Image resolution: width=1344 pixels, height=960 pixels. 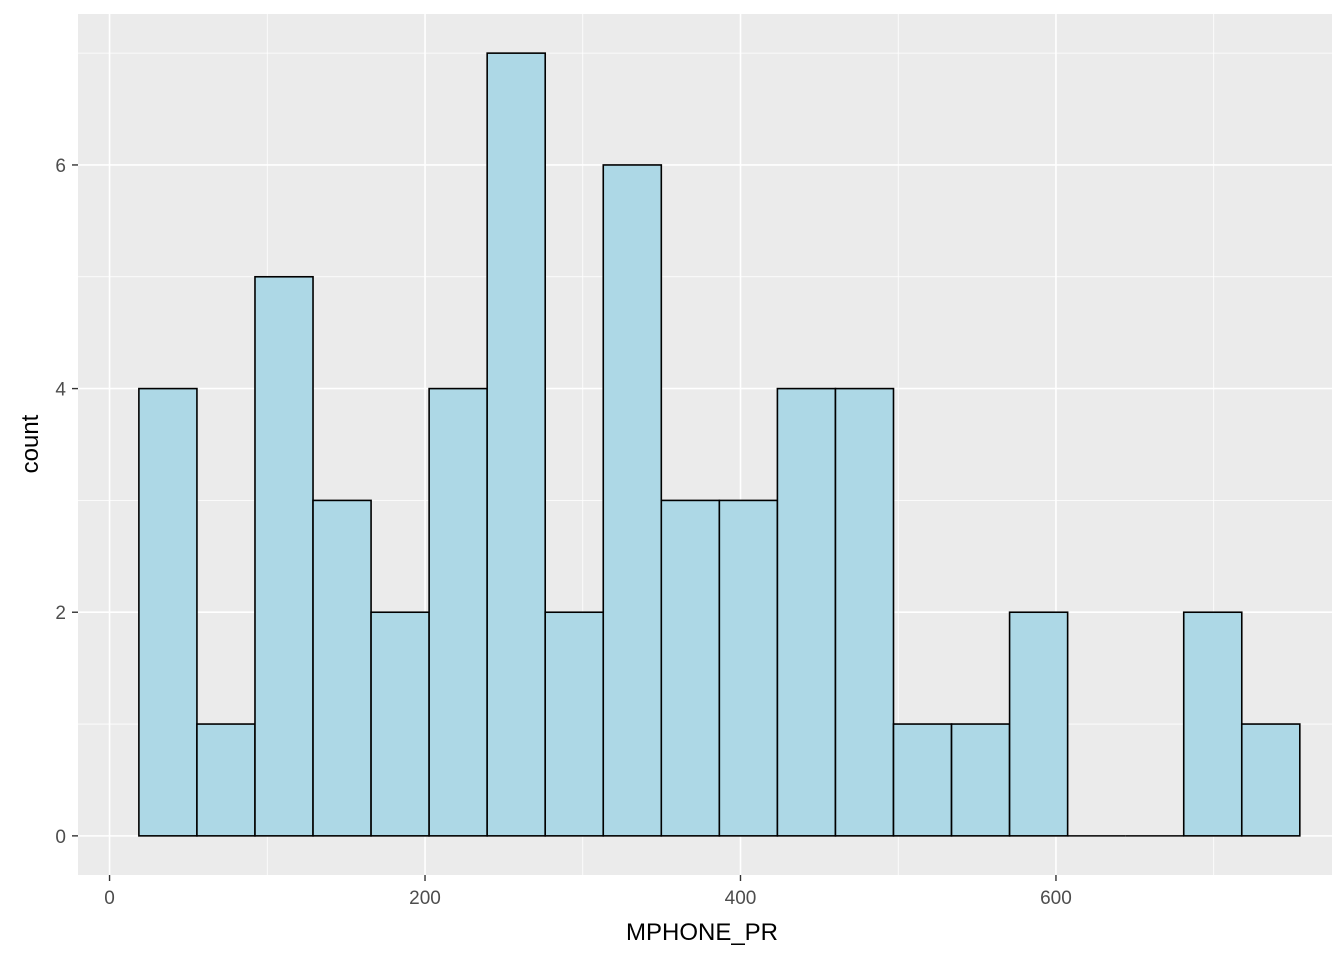 What do you see at coordinates (60, 837) in the screenshot?
I see `y-tick-label: 0` at bounding box center [60, 837].